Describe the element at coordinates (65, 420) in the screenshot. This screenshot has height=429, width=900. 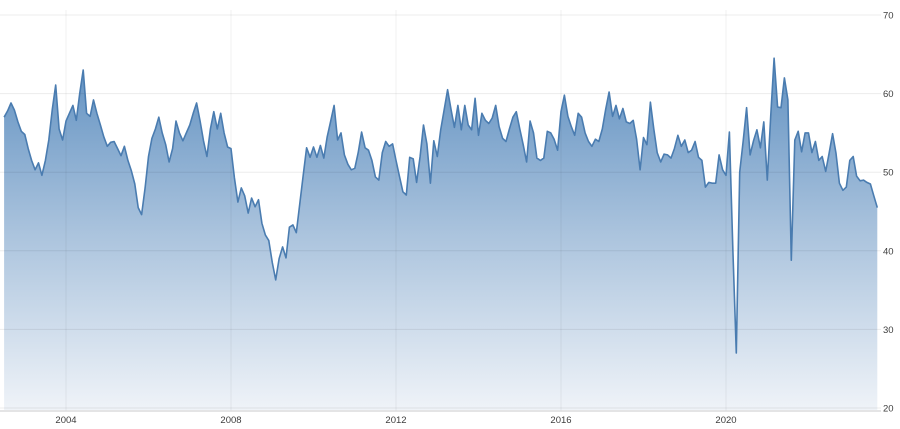
I see `x-axis-label: 2004` at that location.